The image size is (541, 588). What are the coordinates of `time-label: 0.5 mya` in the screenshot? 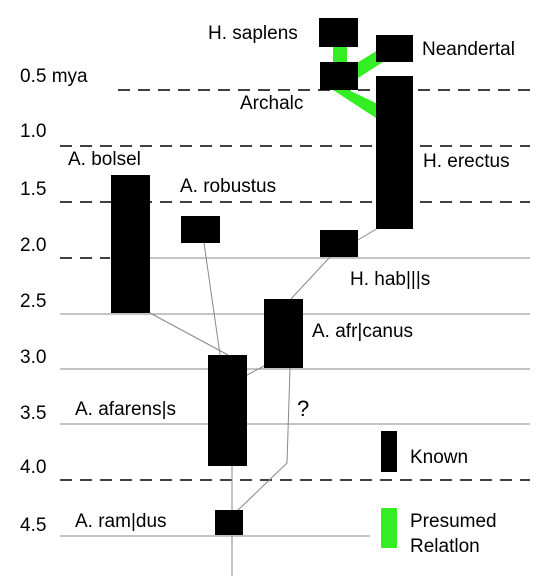 It's located at (54, 76).